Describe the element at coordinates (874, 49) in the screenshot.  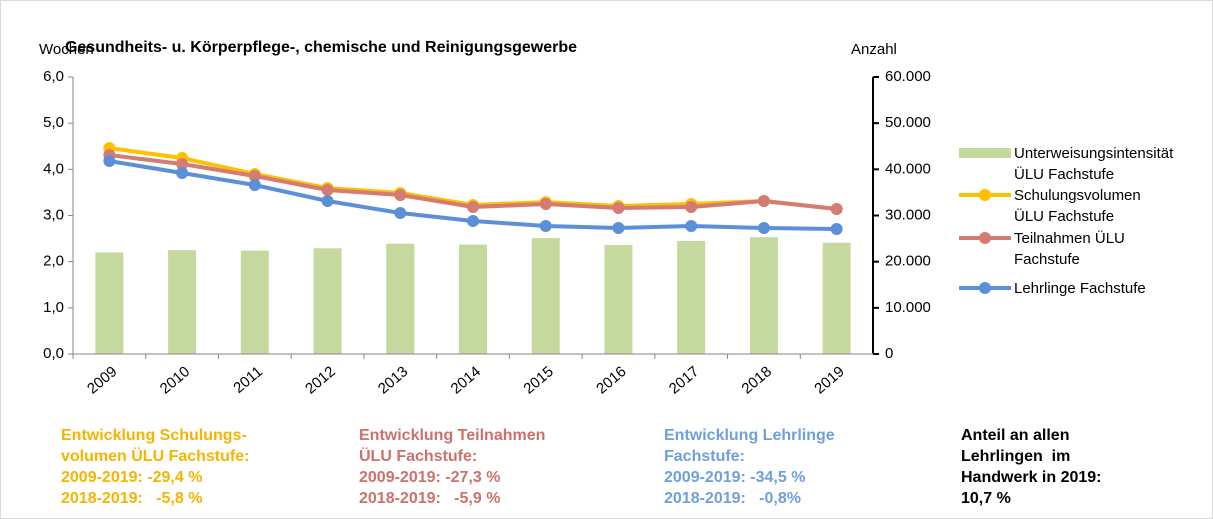
I see `y2-axis-label: Anzahl` at that location.